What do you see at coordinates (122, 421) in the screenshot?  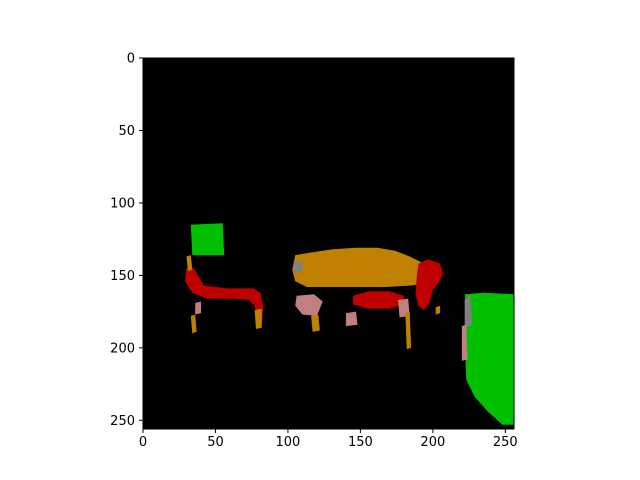 I see `y-tick-label: 250` at bounding box center [122, 421].